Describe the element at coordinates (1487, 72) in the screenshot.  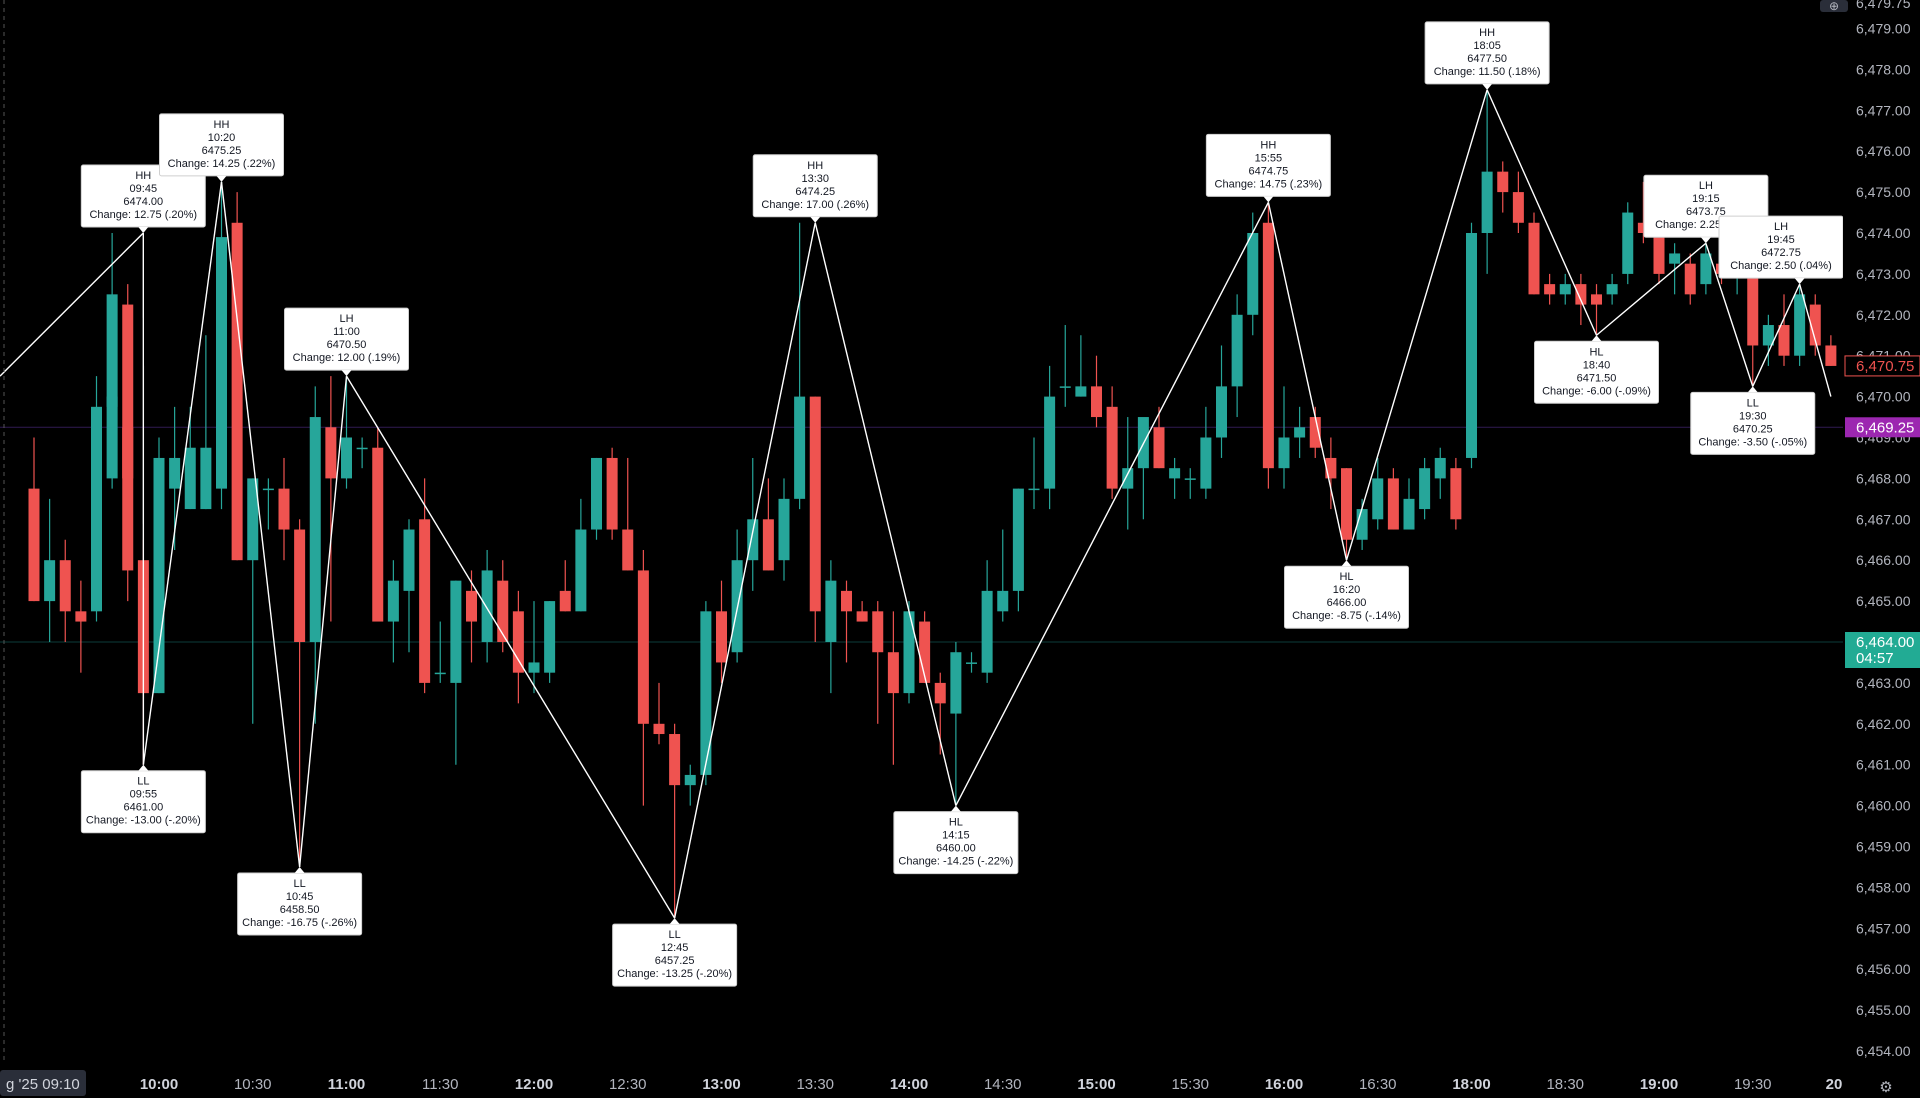
I see `swing-label-change: Change: 11.50 (.18%)` at that location.